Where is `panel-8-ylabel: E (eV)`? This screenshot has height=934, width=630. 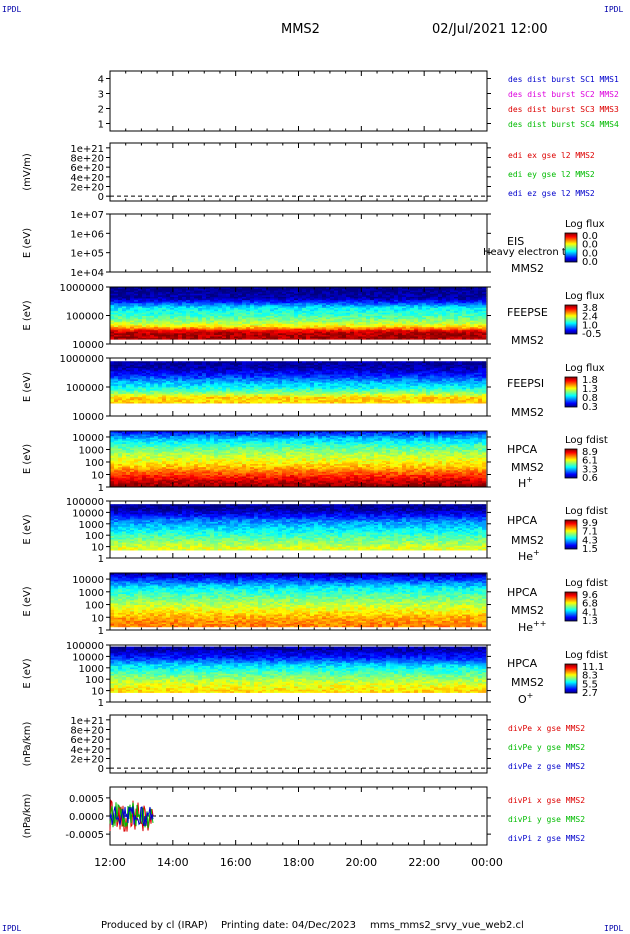 panel-8-ylabel: E (eV) is located at coordinates (27, 601).